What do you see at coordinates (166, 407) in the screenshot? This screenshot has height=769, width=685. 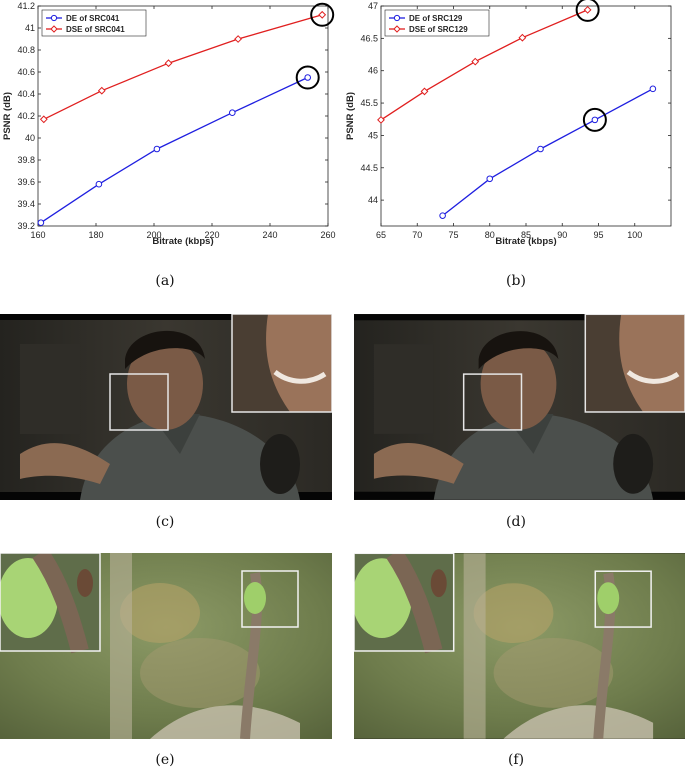 I see `photo-c` at bounding box center [166, 407].